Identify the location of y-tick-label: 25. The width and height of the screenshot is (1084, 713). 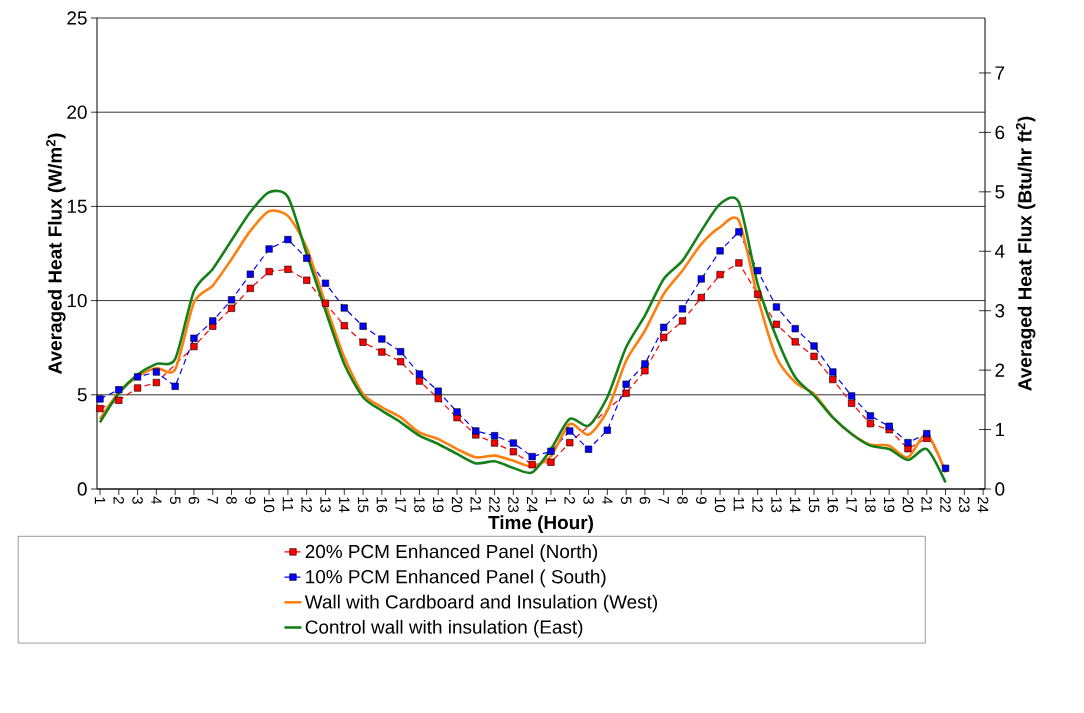
(77, 18).